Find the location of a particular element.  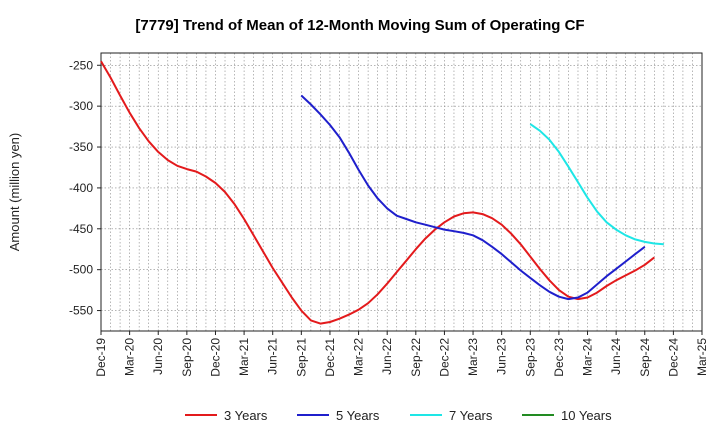

legend: 3 Years 5 Years 7 Years 10 Years is located at coordinates (398, 415).